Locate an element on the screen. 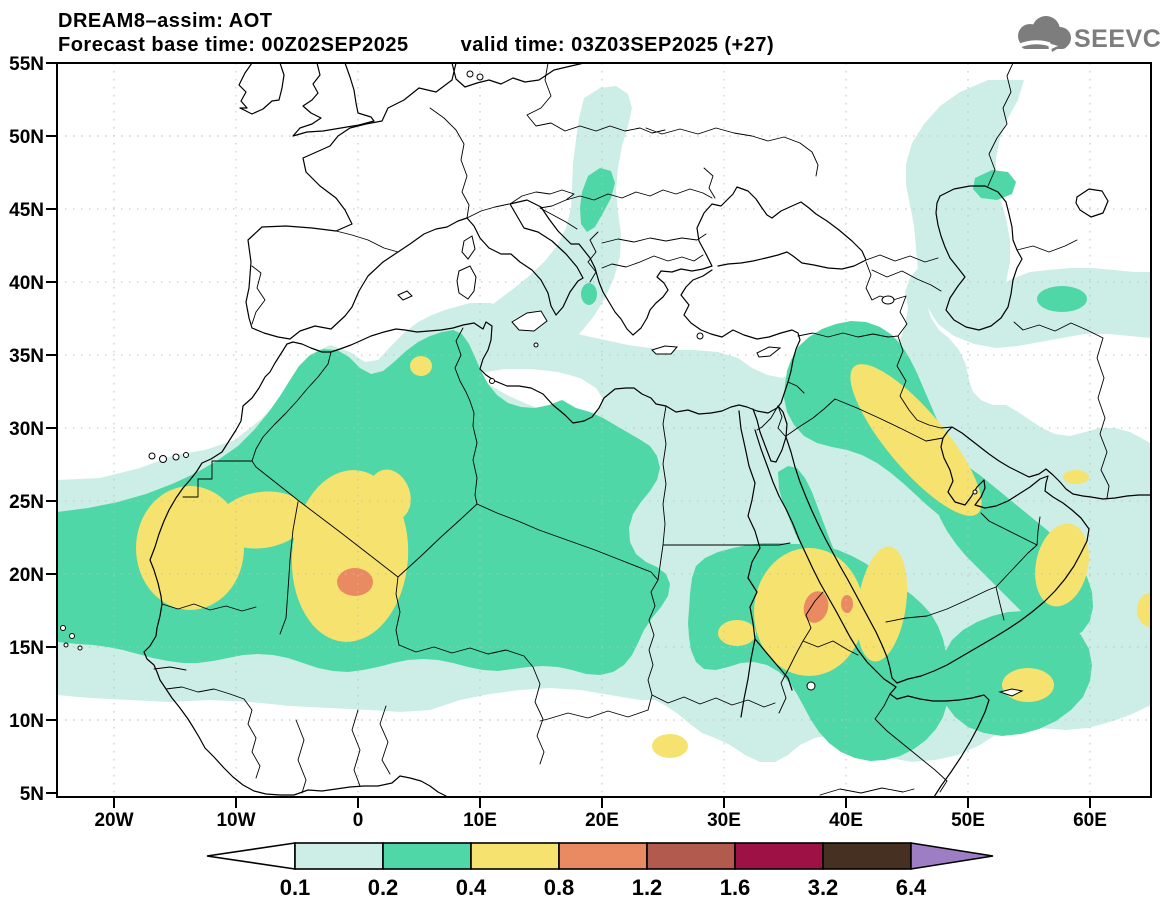 The image size is (1165, 905). lon-axis: 20W 10W 0 10E 20E 30E 40E 50E 60E is located at coordinates (600, 820).